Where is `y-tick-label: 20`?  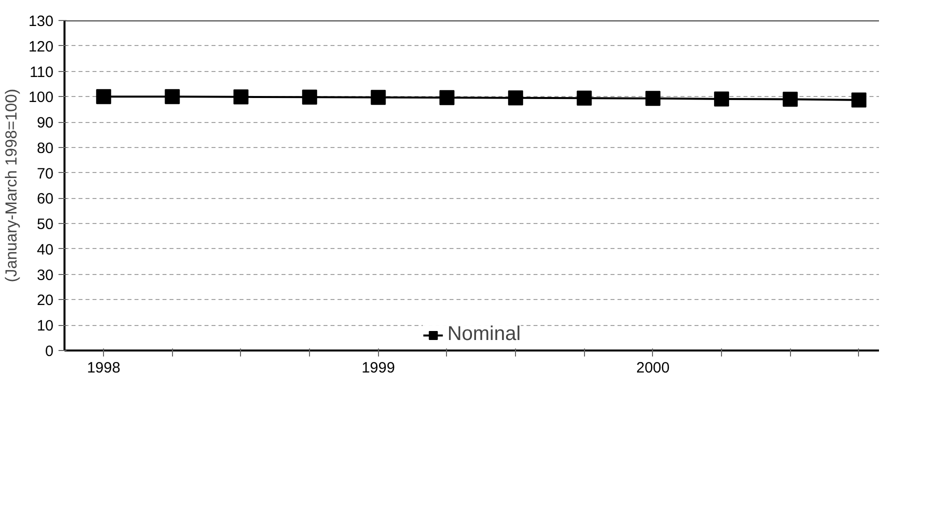 y-tick-label: 20 is located at coordinates (45, 301).